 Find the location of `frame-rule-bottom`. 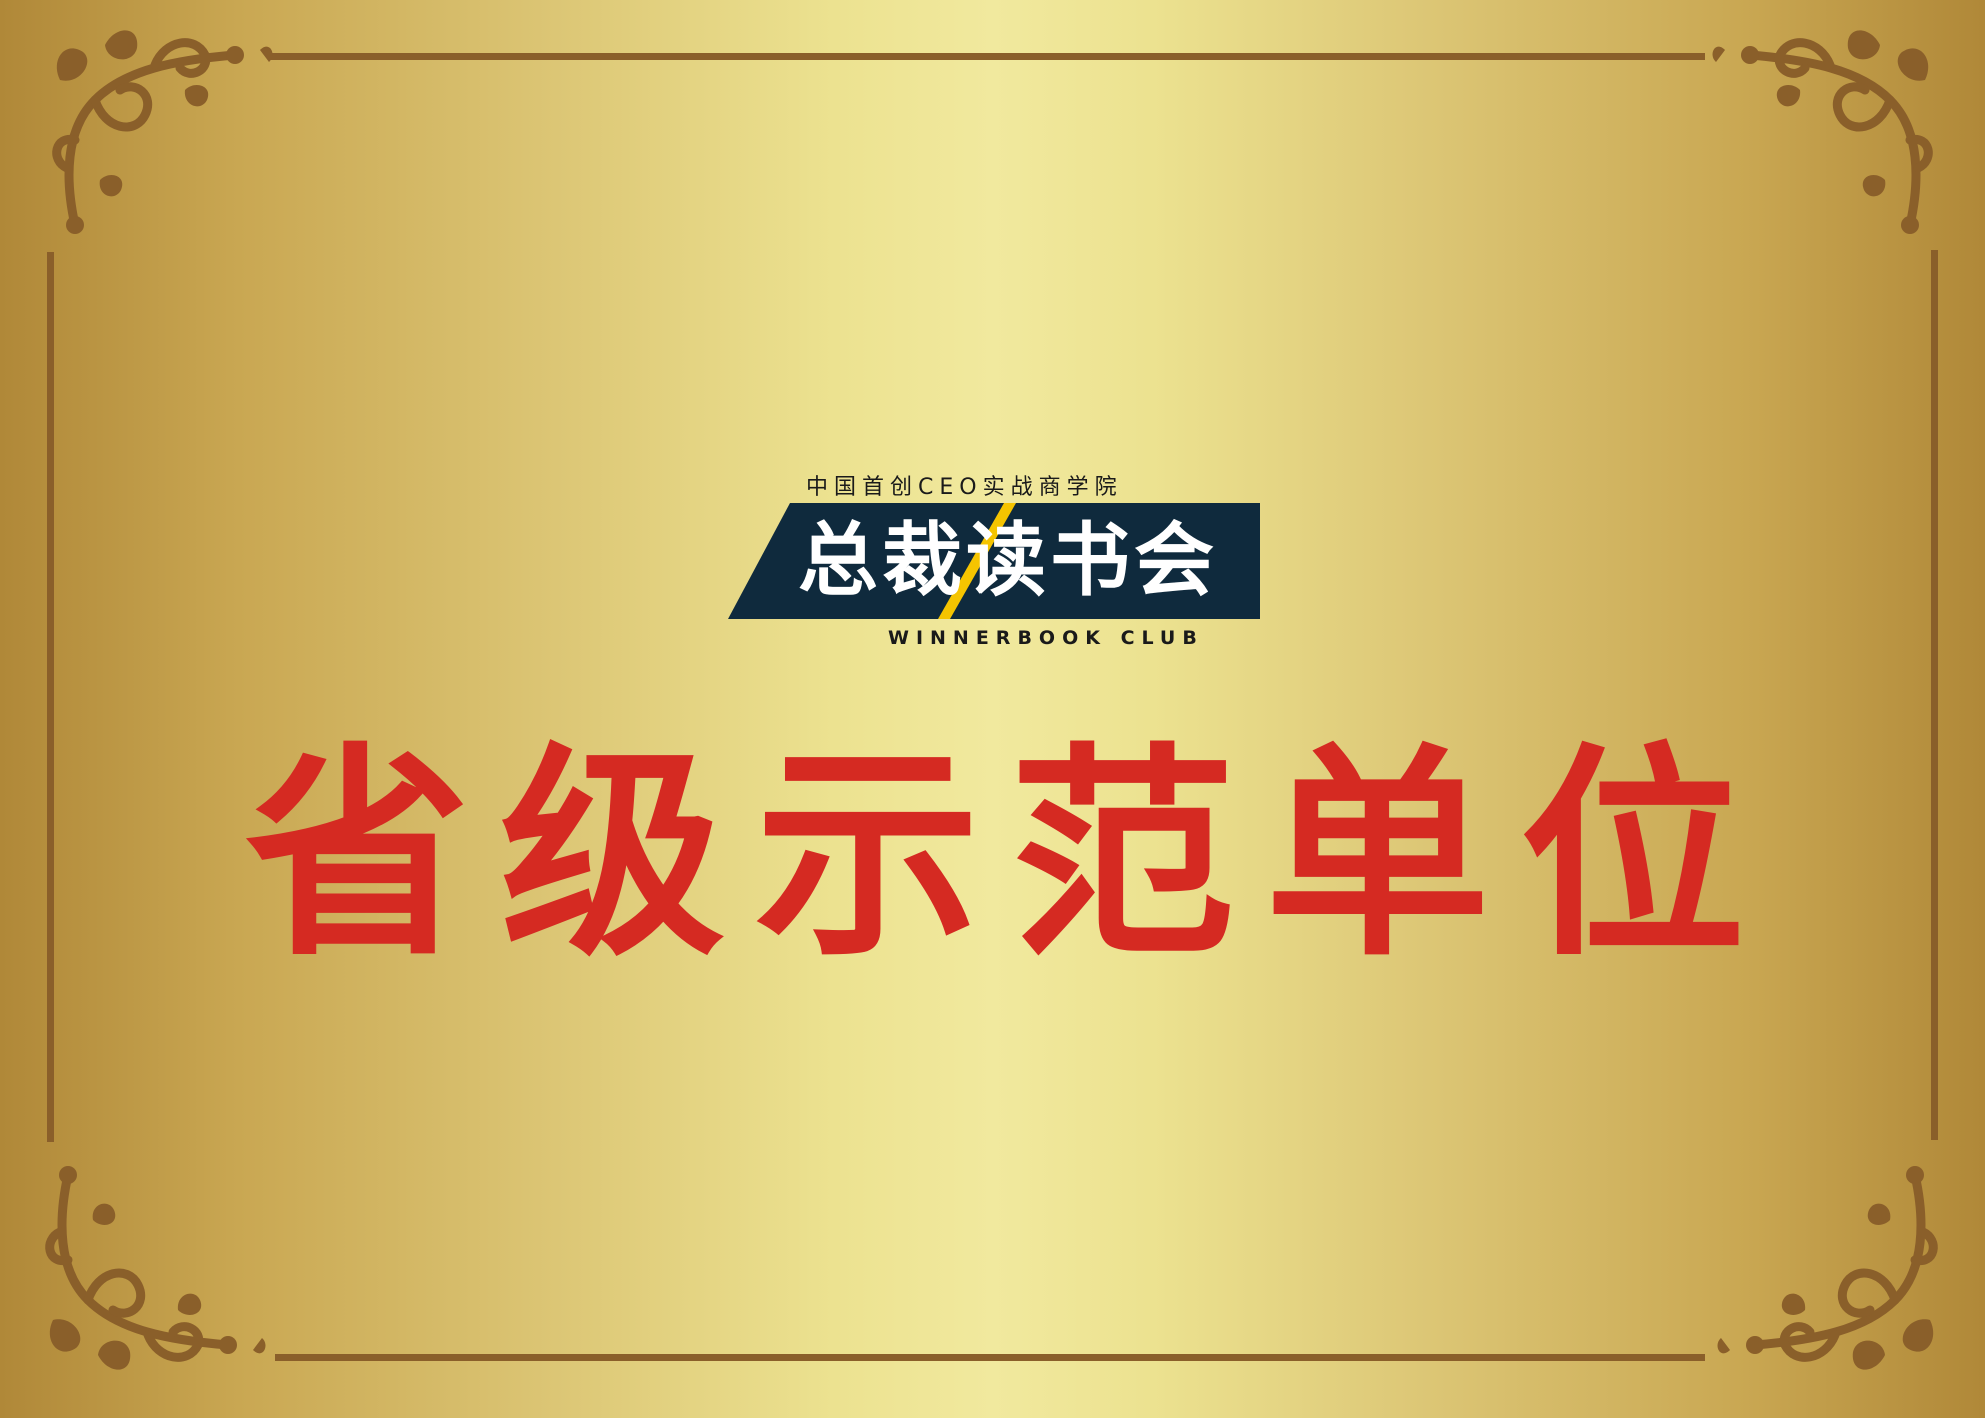

frame-rule-bottom is located at coordinates (990, 1357).